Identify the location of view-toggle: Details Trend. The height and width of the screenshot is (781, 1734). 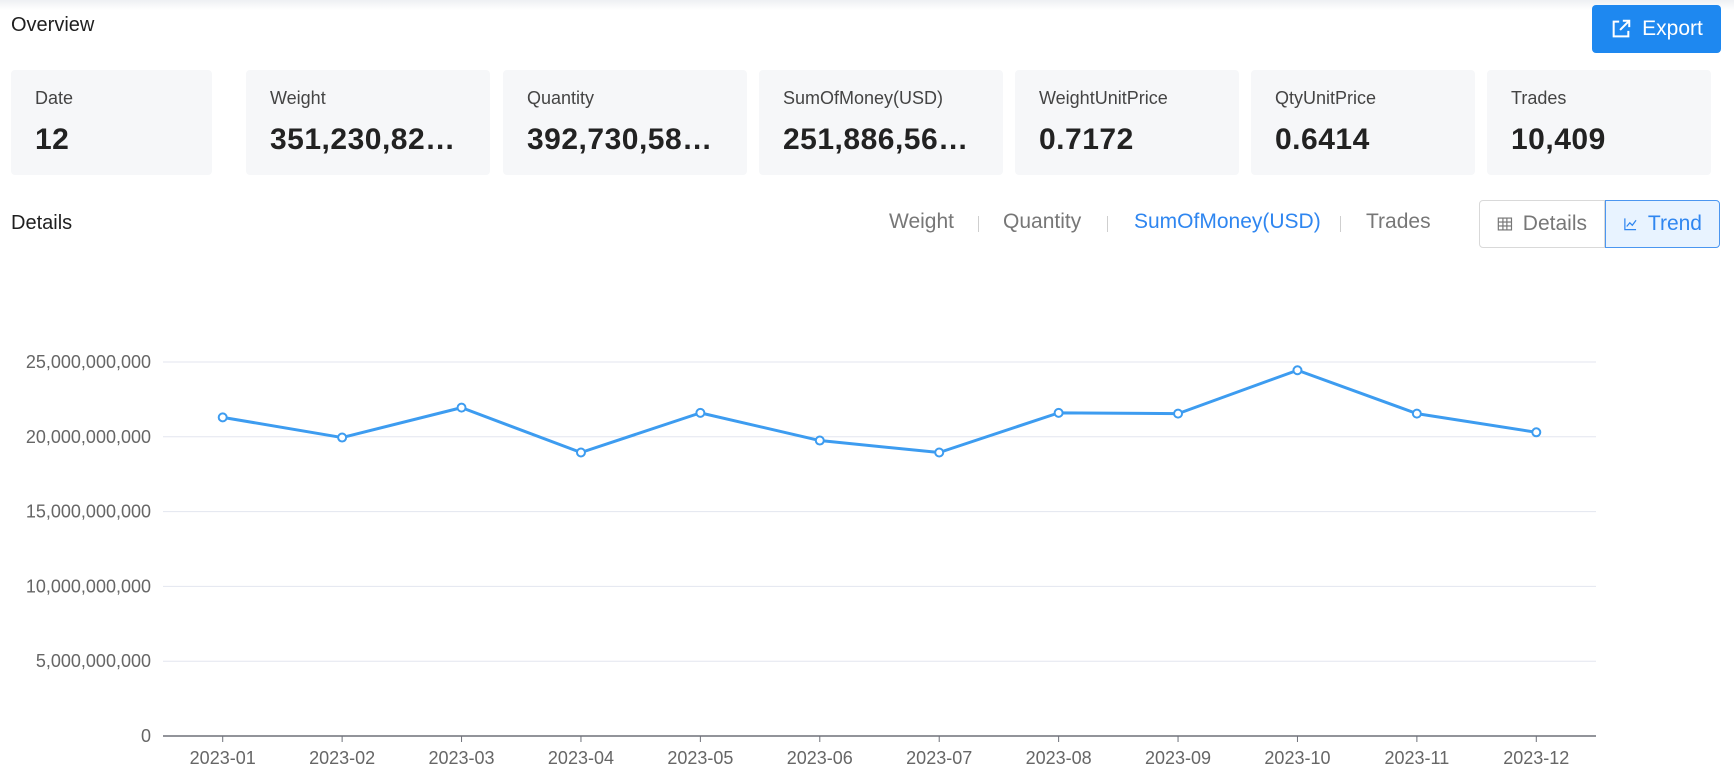
(1599, 224).